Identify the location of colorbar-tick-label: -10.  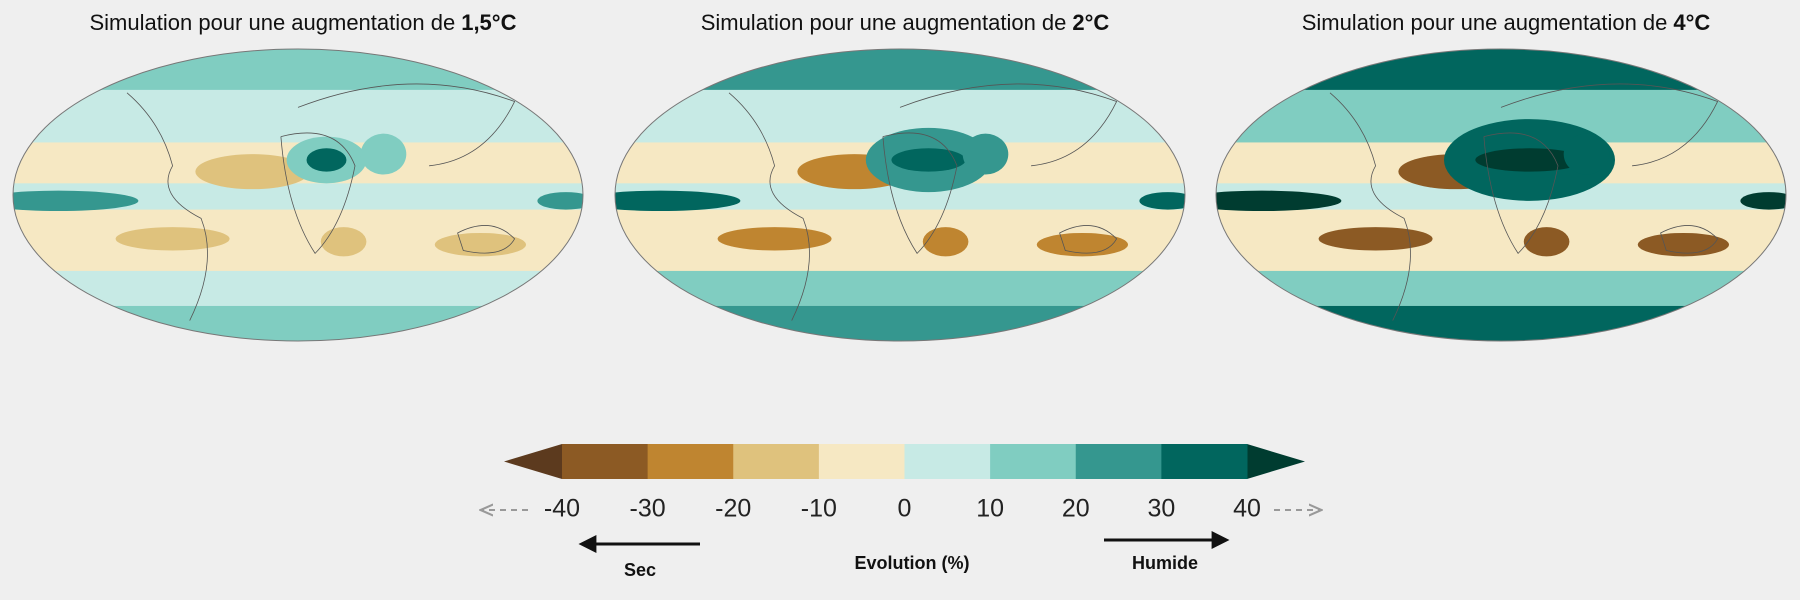
(819, 509).